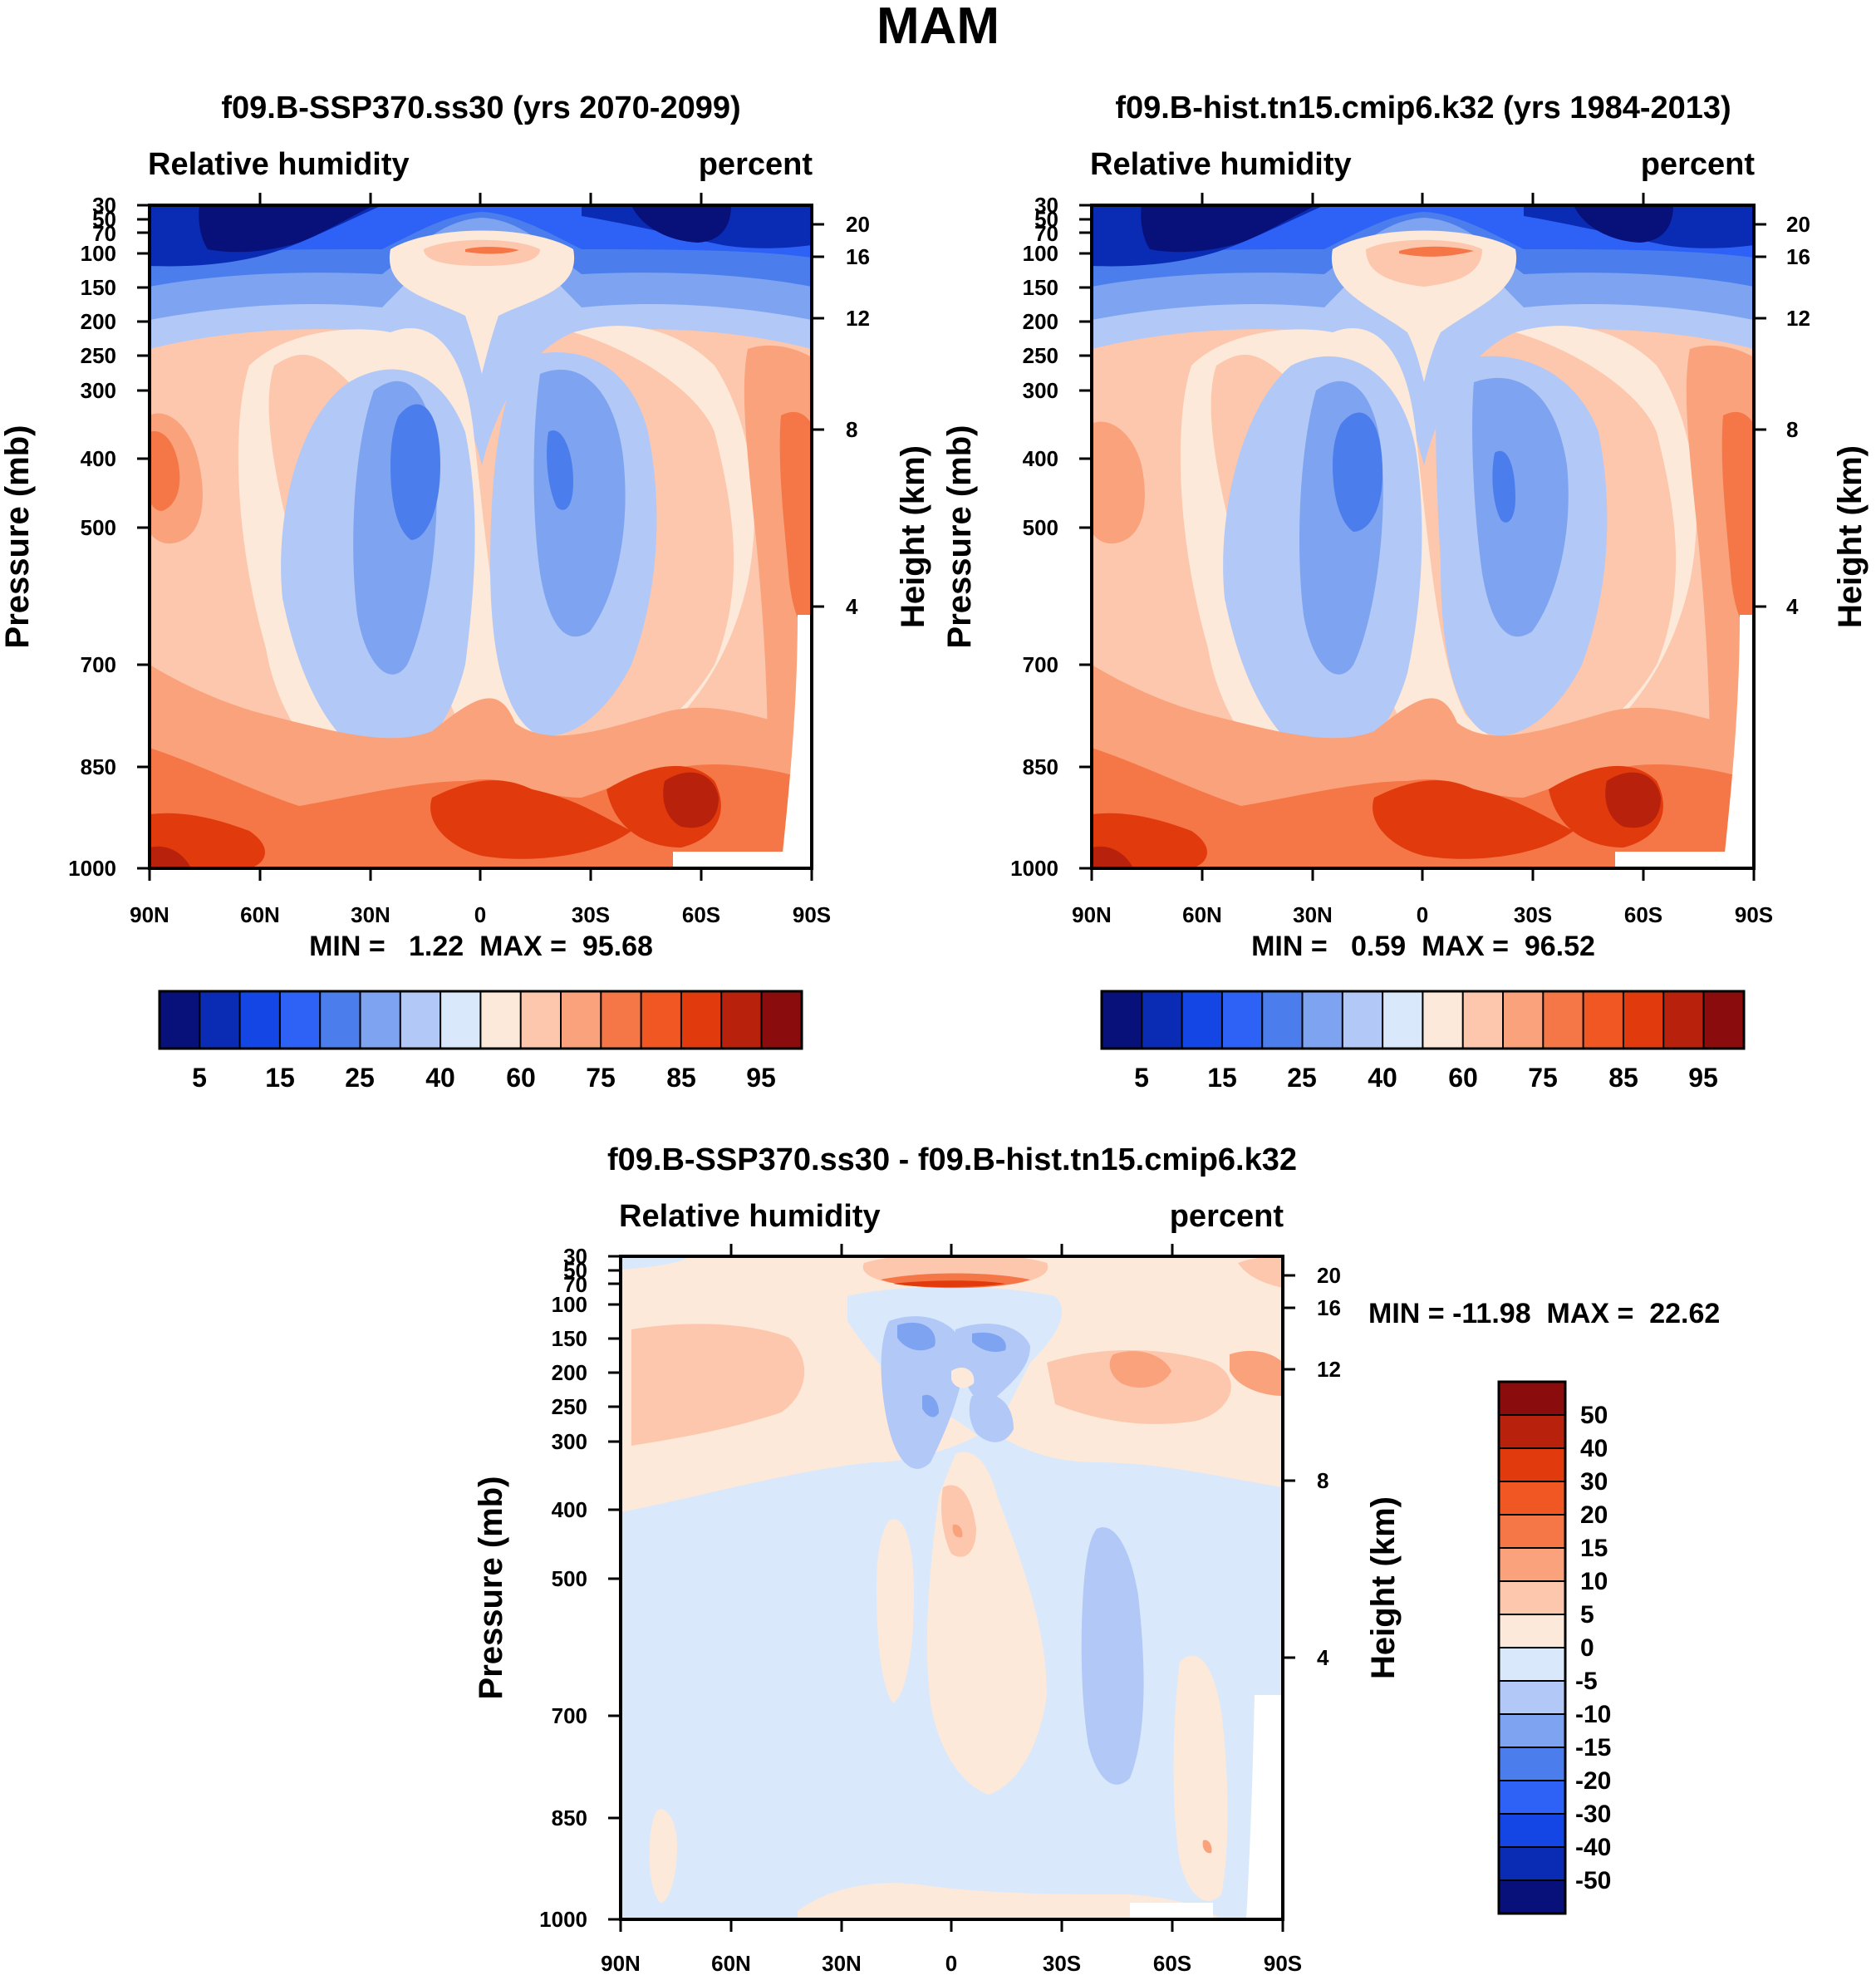 This screenshot has width=1876, height=1980. What do you see at coordinates (480, 108) in the screenshot?
I see `panel-title: f09.B-SSP370.ss30 (yrs 2070-2099)` at bounding box center [480, 108].